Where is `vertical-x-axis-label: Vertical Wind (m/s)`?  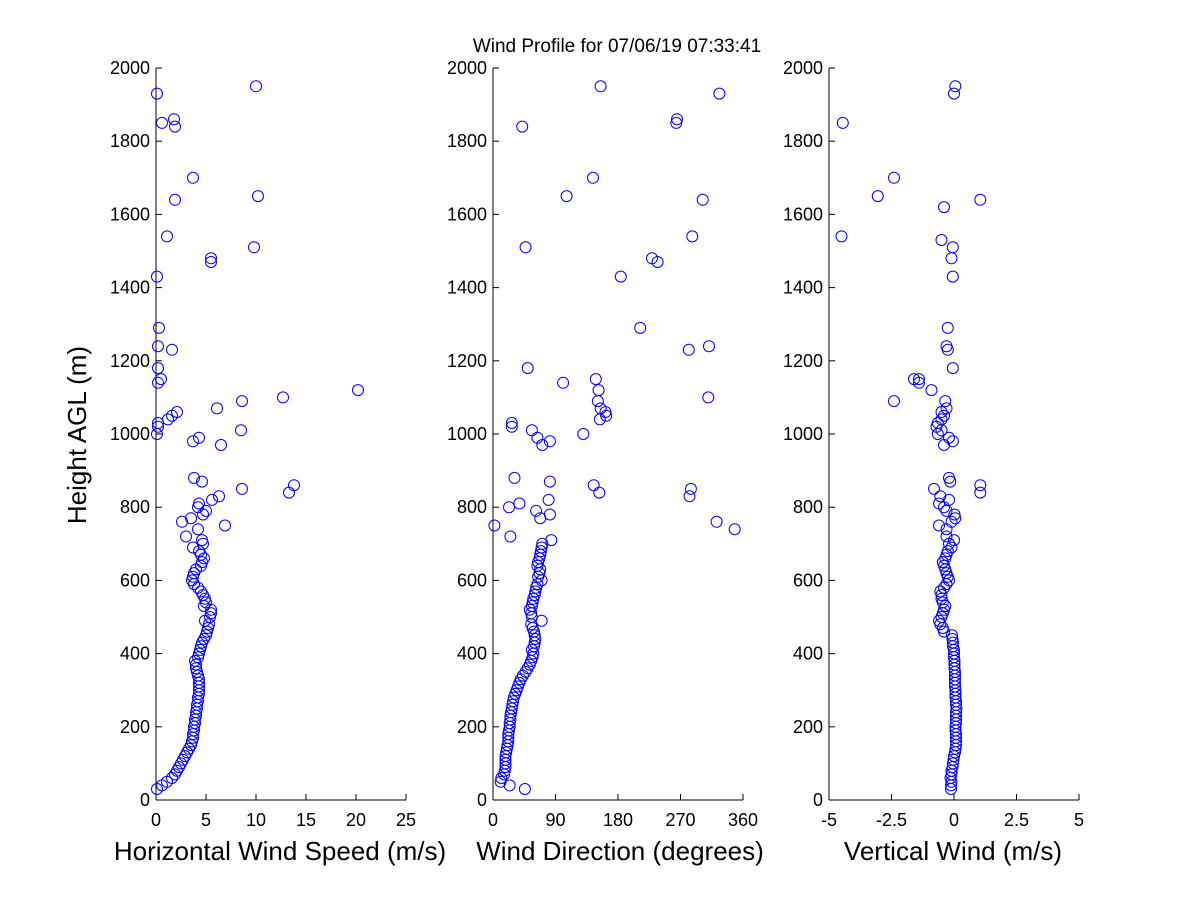 vertical-x-axis-label: Vertical Wind (m/s) is located at coordinates (953, 851).